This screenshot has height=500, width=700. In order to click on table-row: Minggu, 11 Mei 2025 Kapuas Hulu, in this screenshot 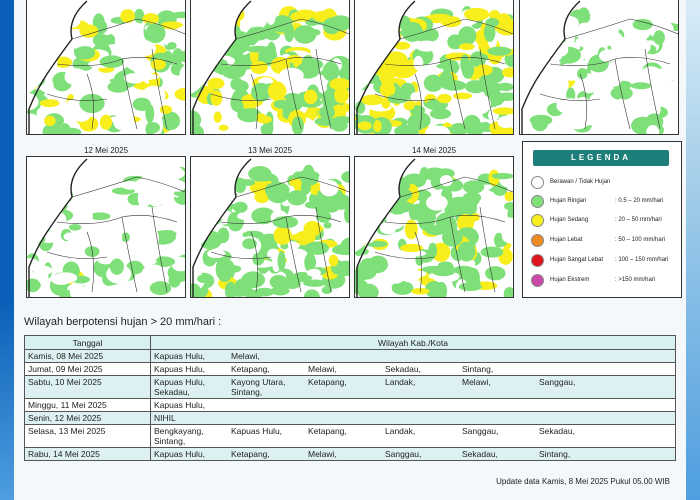, I will do `click(350, 405)`.